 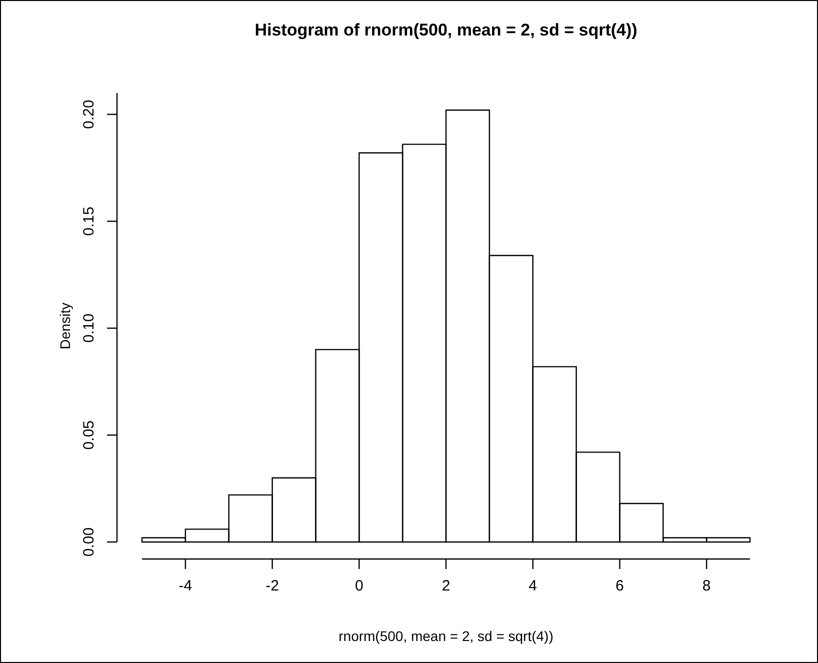 I want to click on x-tick-label: -4, so click(x=185, y=586).